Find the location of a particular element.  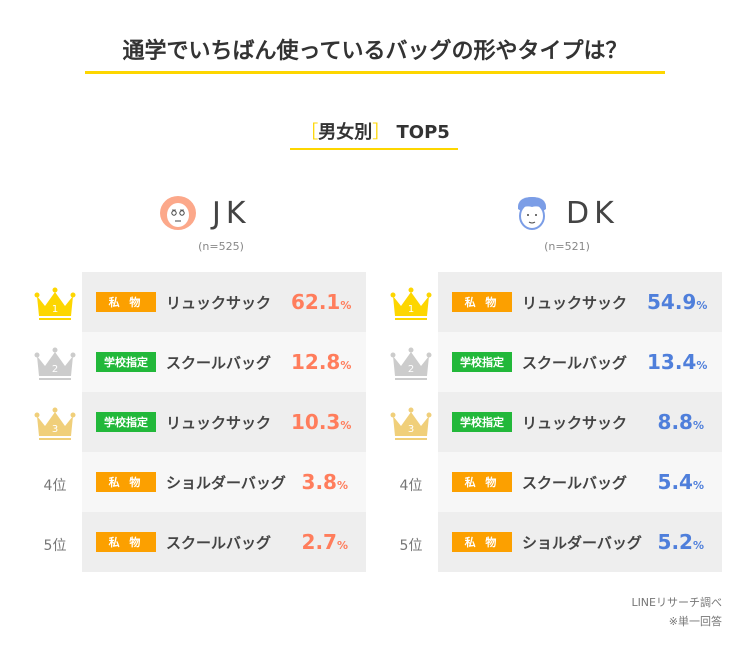

rank-4-dk: 4位 is located at coordinates (411, 486).